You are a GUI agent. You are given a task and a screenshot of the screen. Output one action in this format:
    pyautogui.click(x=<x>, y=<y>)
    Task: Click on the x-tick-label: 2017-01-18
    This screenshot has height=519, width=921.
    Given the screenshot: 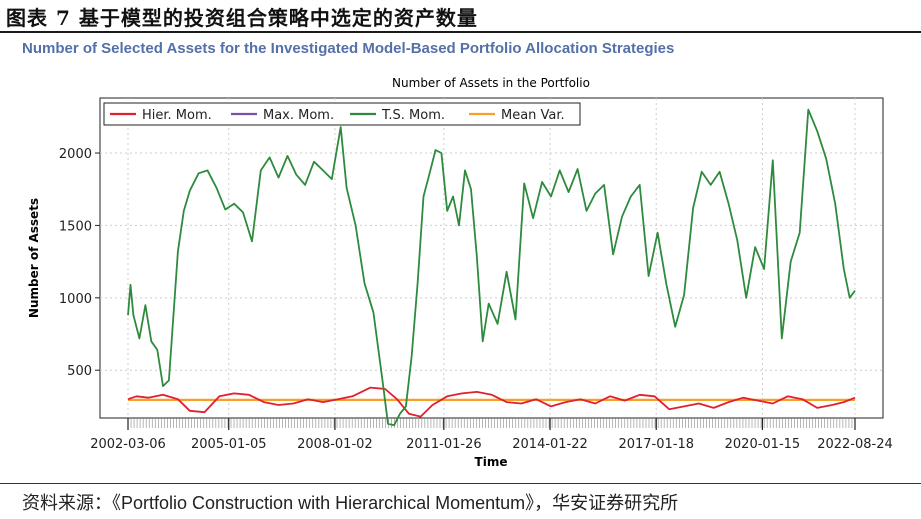 What is the action you would take?
    pyautogui.click(x=656, y=444)
    